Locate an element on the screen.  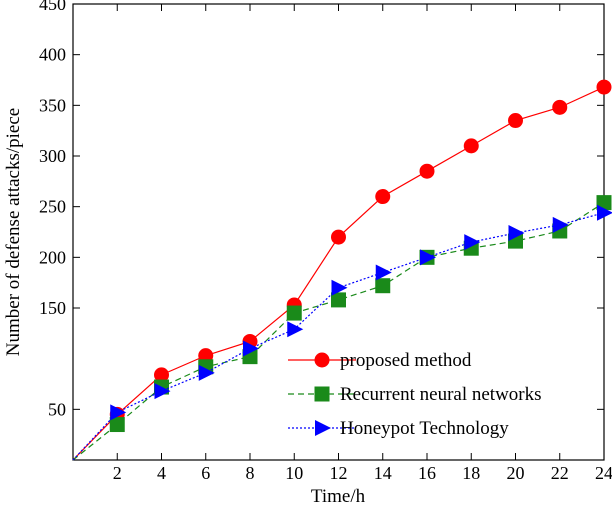
x-tick-label: 8 is located at coordinates (250, 473).